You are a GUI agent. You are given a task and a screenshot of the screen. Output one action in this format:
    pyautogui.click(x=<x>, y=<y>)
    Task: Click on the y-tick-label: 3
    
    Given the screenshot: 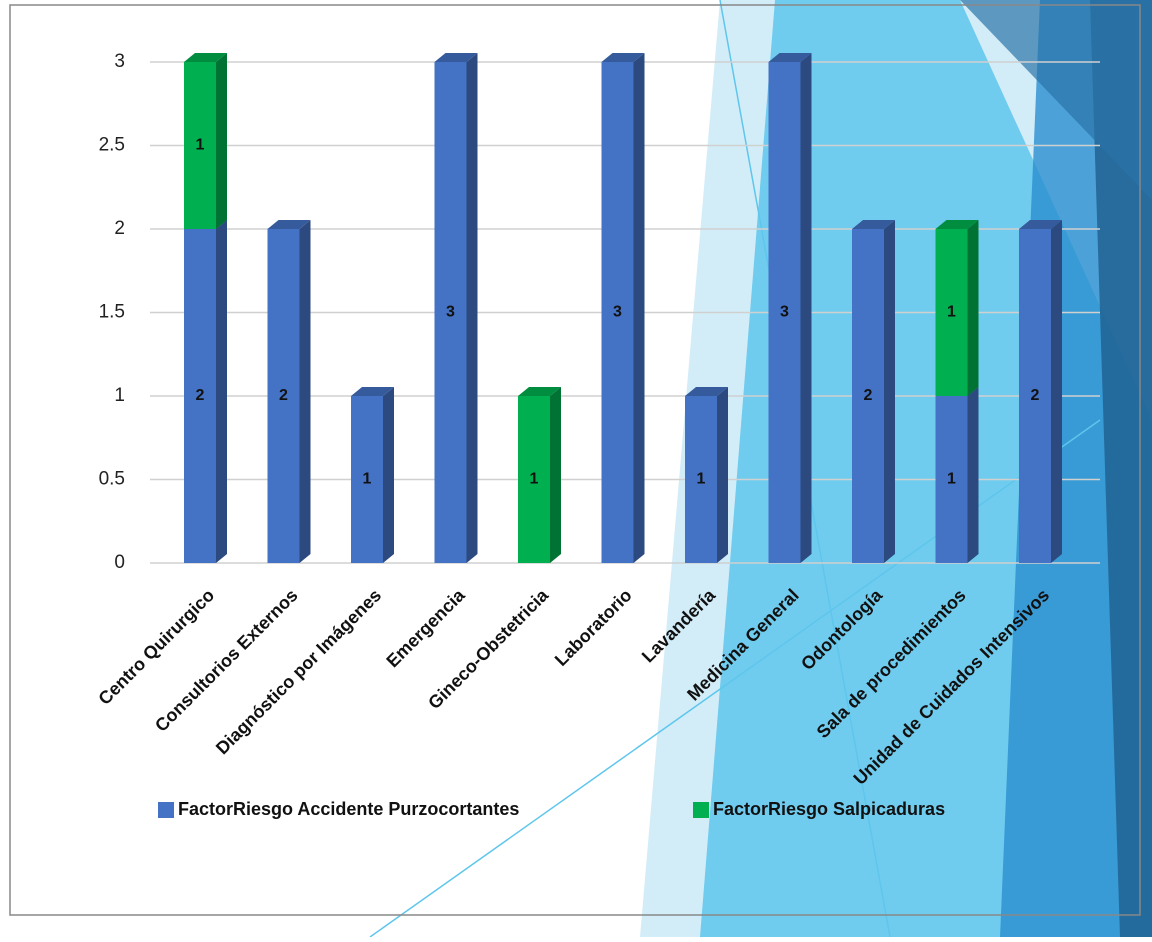 What is the action you would take?
    pyautogui.click(x=119, y=61)
    